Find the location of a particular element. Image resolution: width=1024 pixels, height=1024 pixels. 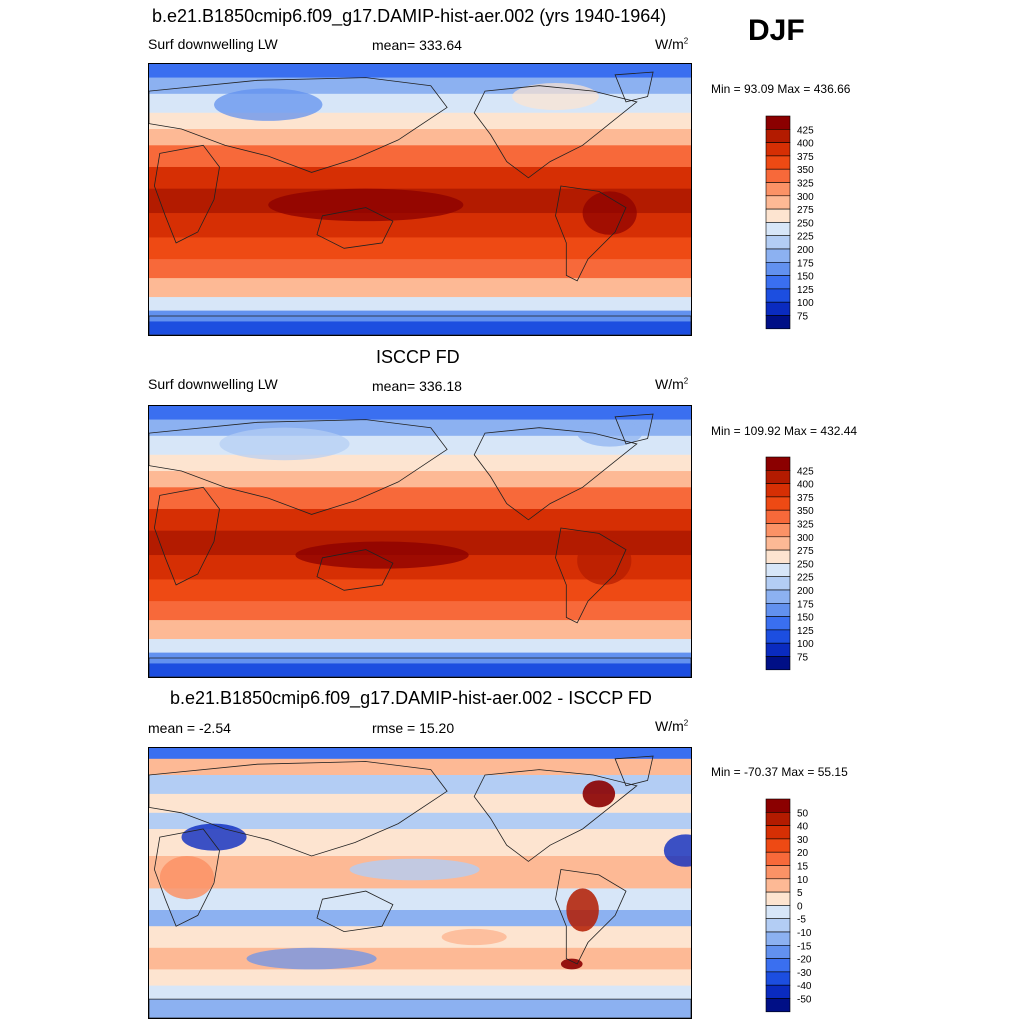

panel2-title: ISCCP FD is located at coordinates (418, 357).